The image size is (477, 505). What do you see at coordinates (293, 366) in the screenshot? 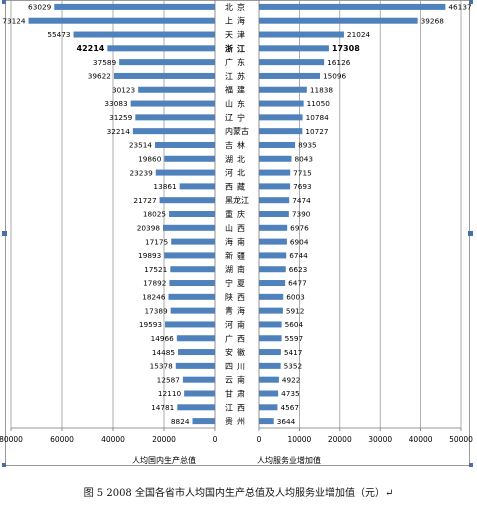
I see `service-value-label: 5352` at bounding box center [293, 366].